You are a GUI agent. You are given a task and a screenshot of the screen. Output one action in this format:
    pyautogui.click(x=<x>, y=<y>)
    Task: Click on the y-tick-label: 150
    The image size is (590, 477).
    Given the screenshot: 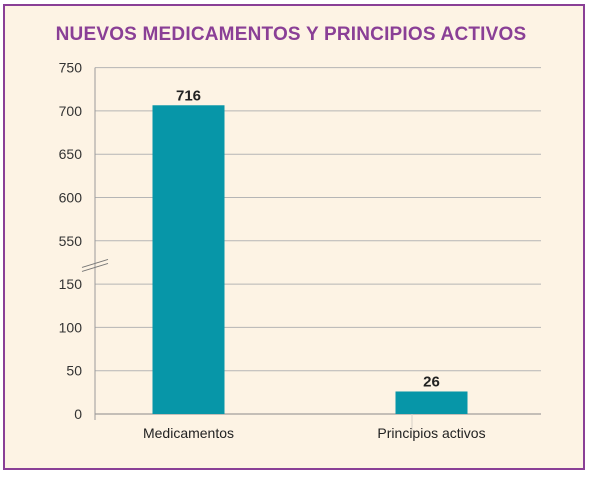 What is the action you would take?
    pyautogui.click(x=71, y=284)
    